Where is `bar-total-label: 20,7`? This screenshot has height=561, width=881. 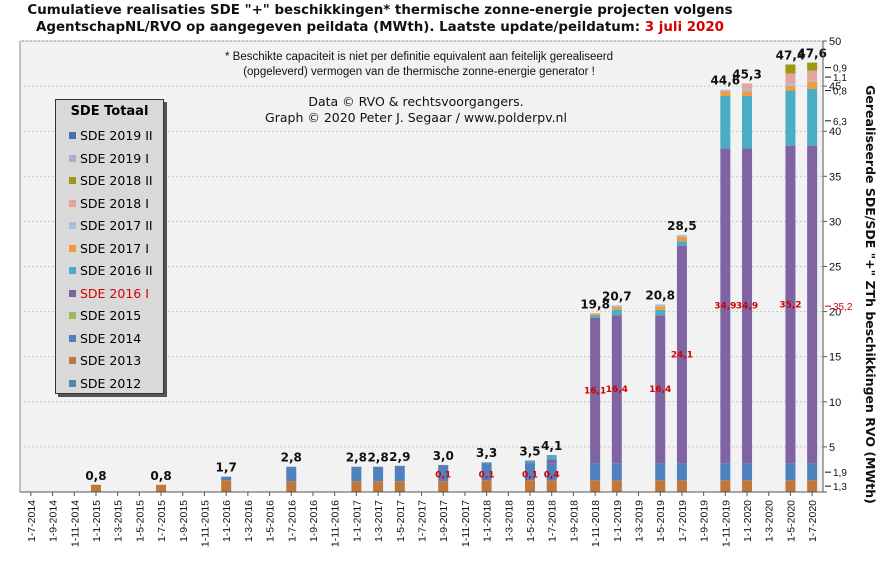 bar-total-label: 20,7 is located at coordinates (617, 296).